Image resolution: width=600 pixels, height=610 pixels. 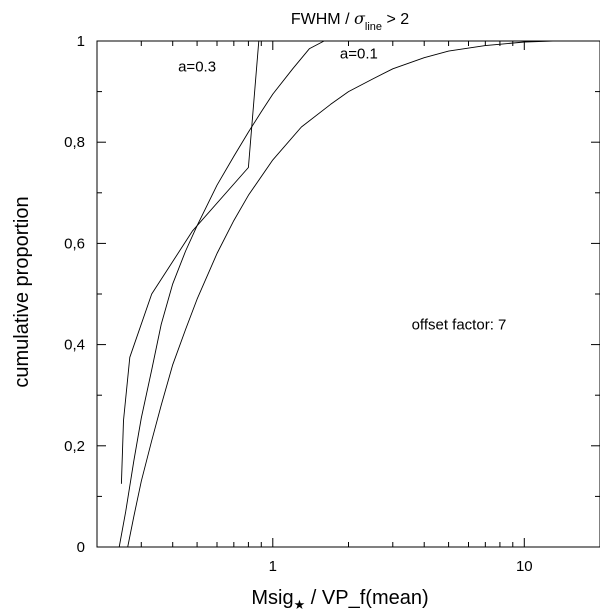 I want to click on x-tick-label: 1, so click(x=273, y=566).